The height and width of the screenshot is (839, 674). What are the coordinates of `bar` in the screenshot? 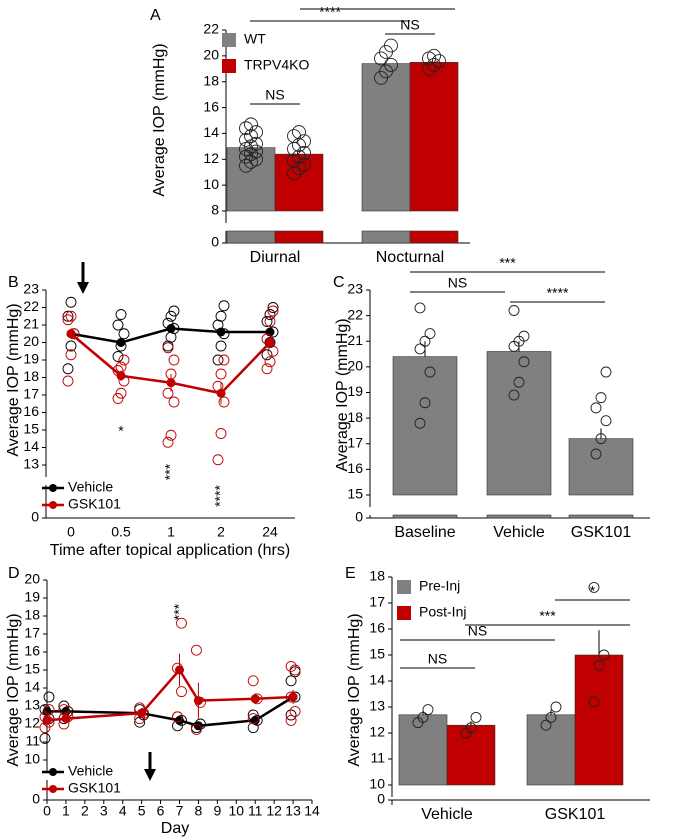 It's located at (423, 750).